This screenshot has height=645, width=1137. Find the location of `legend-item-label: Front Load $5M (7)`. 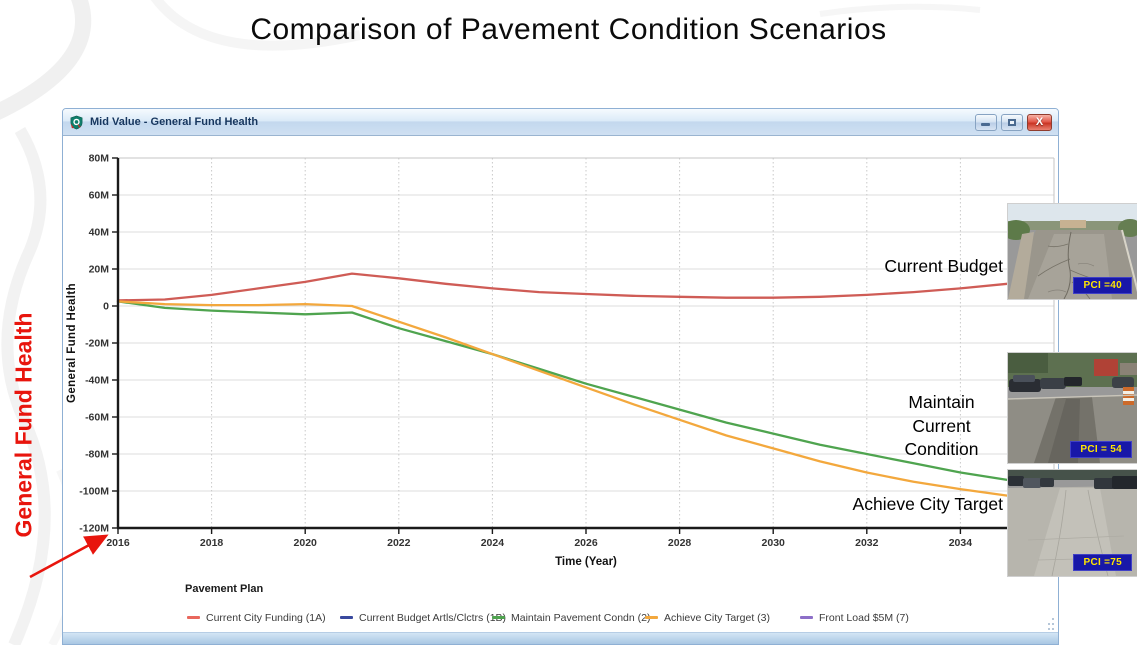

legend-item-label: Front Load $5M (7) is located at coordinates (864, 618).